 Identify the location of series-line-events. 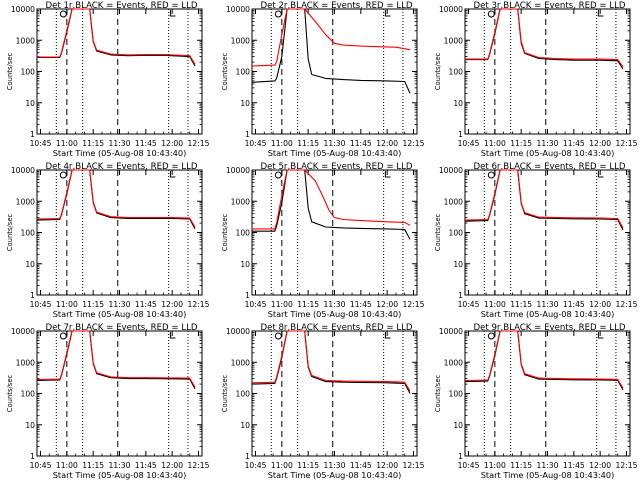
(331, 204).